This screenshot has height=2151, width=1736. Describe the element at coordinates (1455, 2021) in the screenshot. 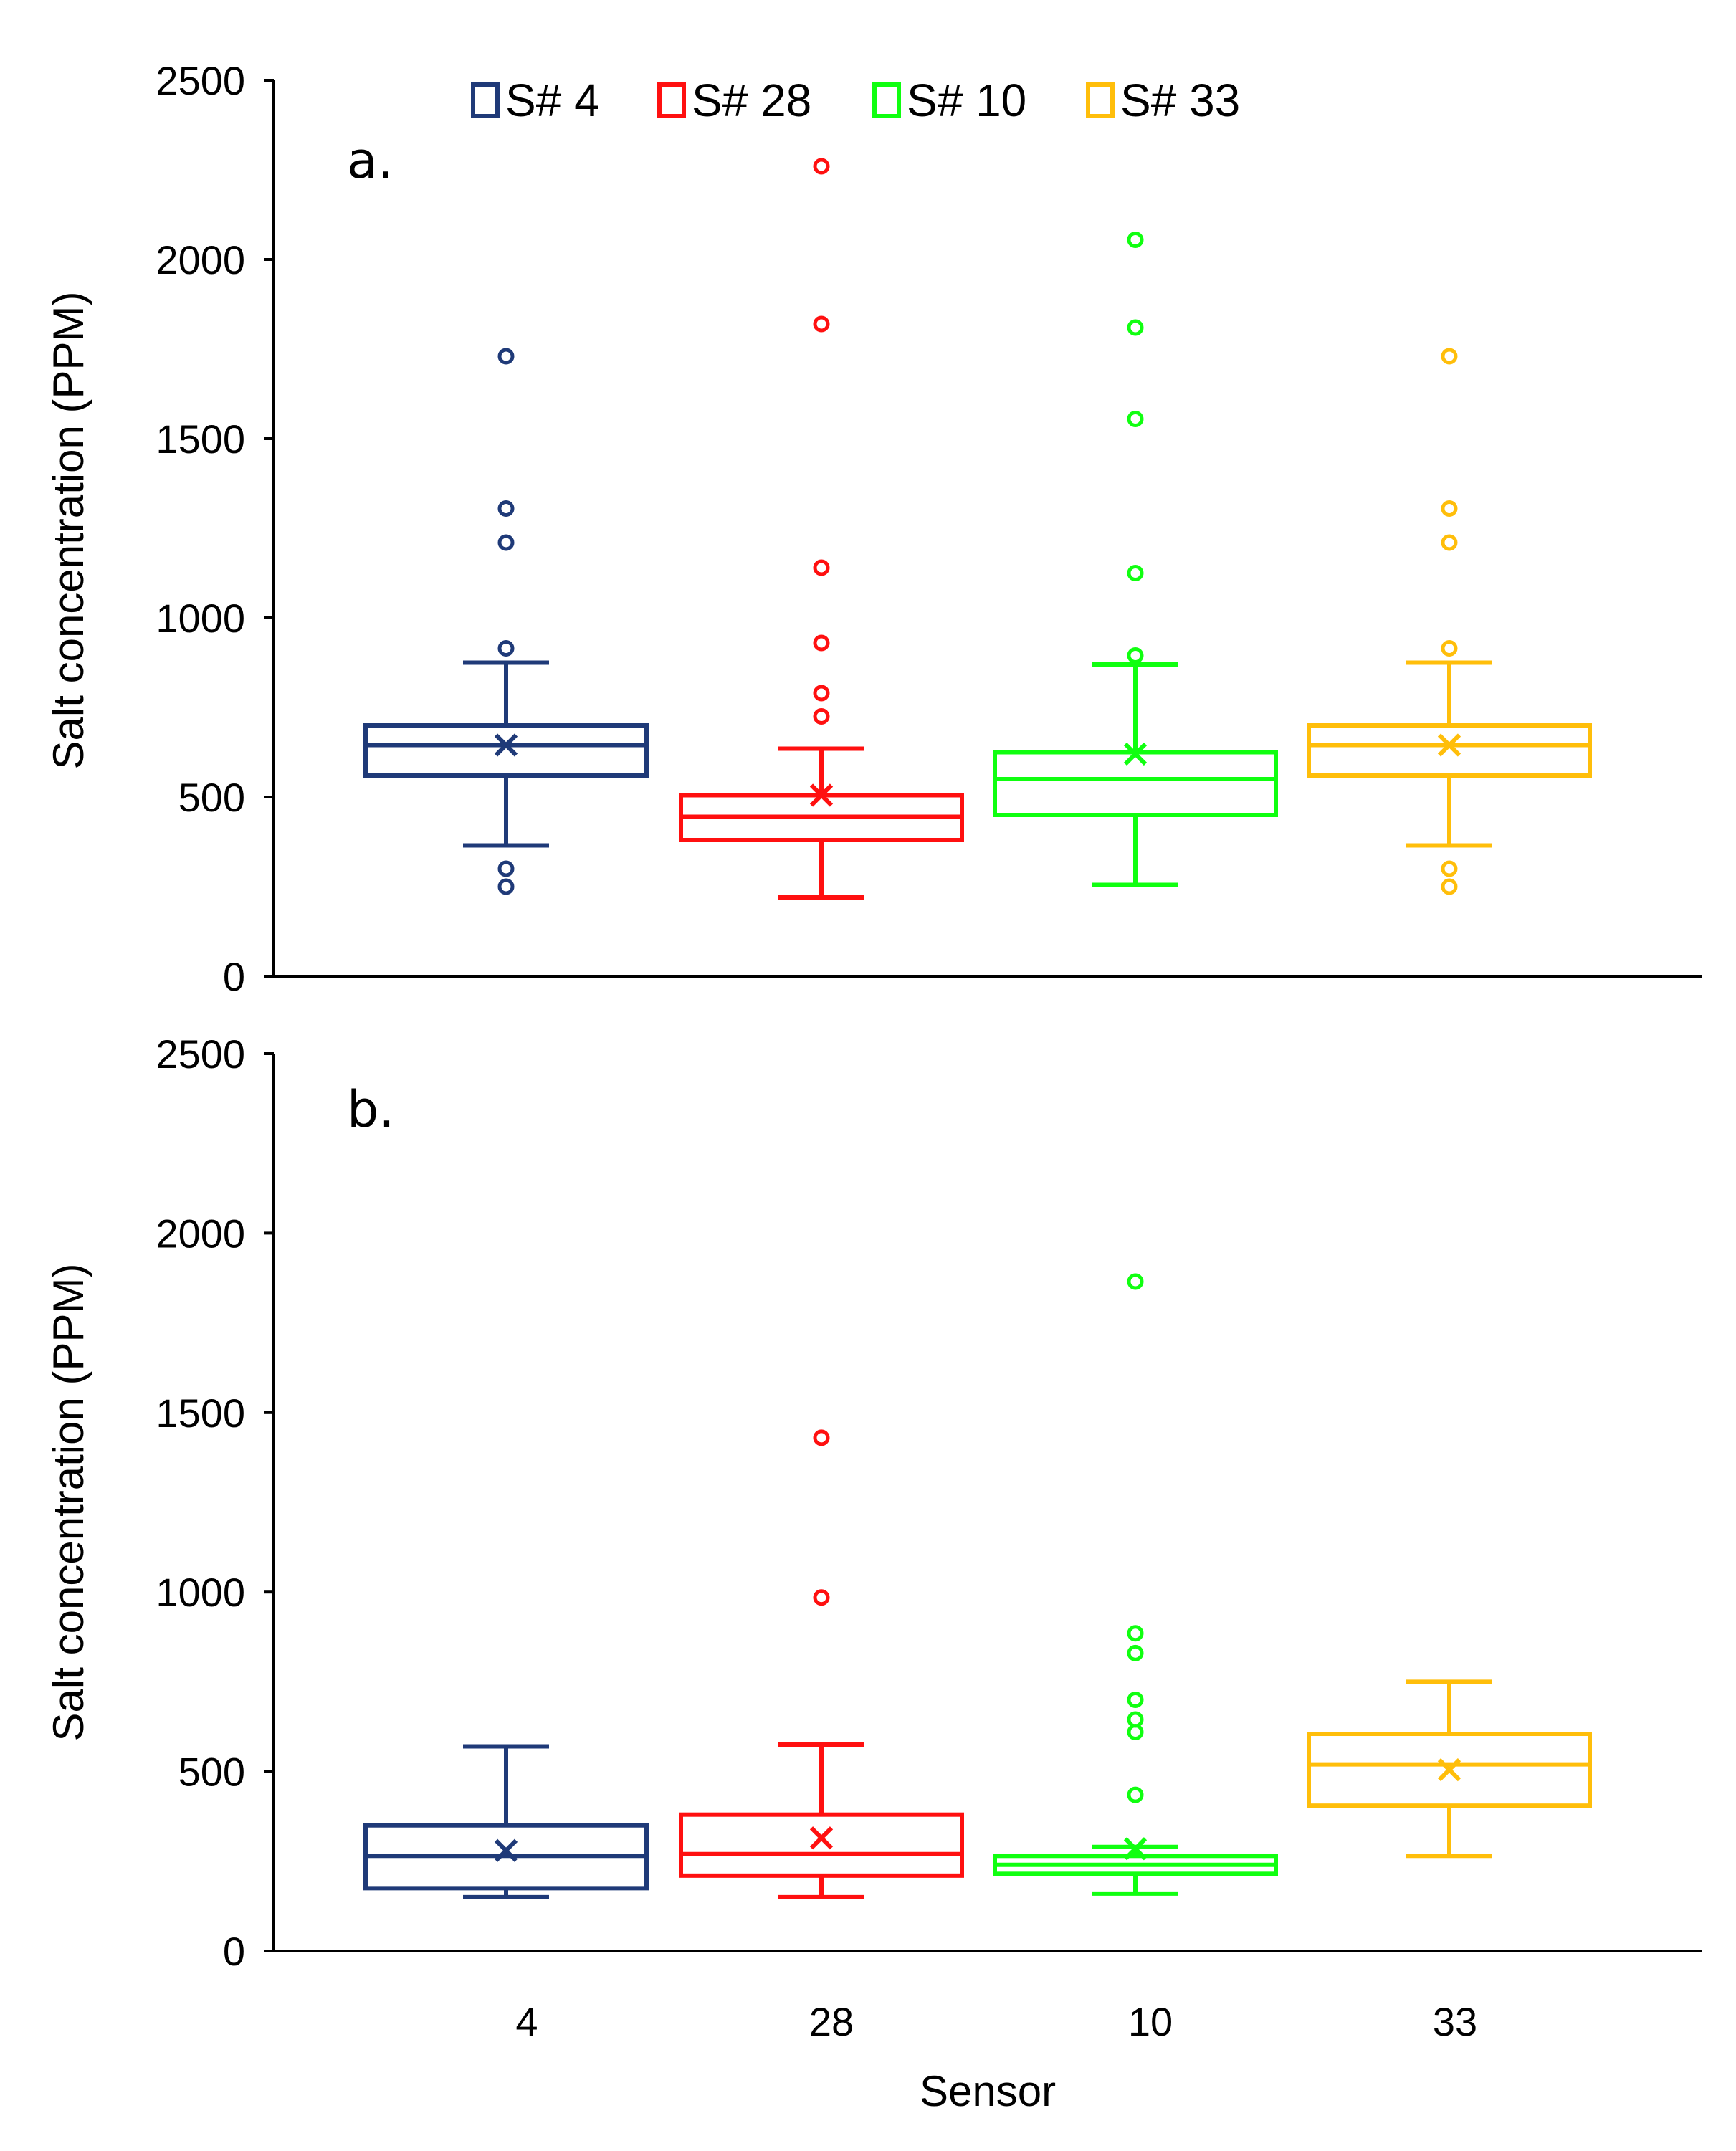

I see `x-tick-label-33: 33` at that location.